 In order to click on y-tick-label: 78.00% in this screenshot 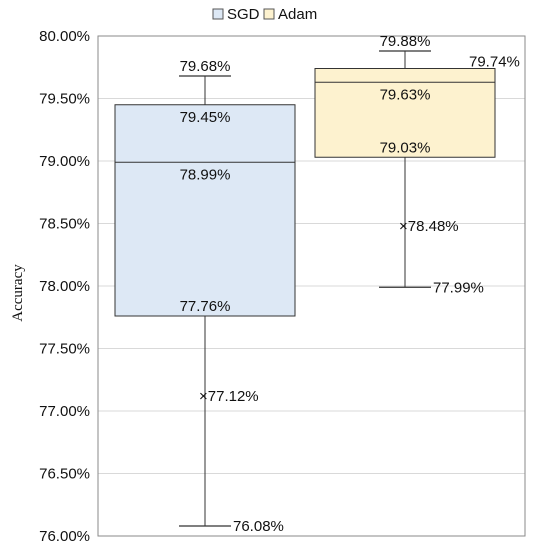, I will do `click(64, 286)`.